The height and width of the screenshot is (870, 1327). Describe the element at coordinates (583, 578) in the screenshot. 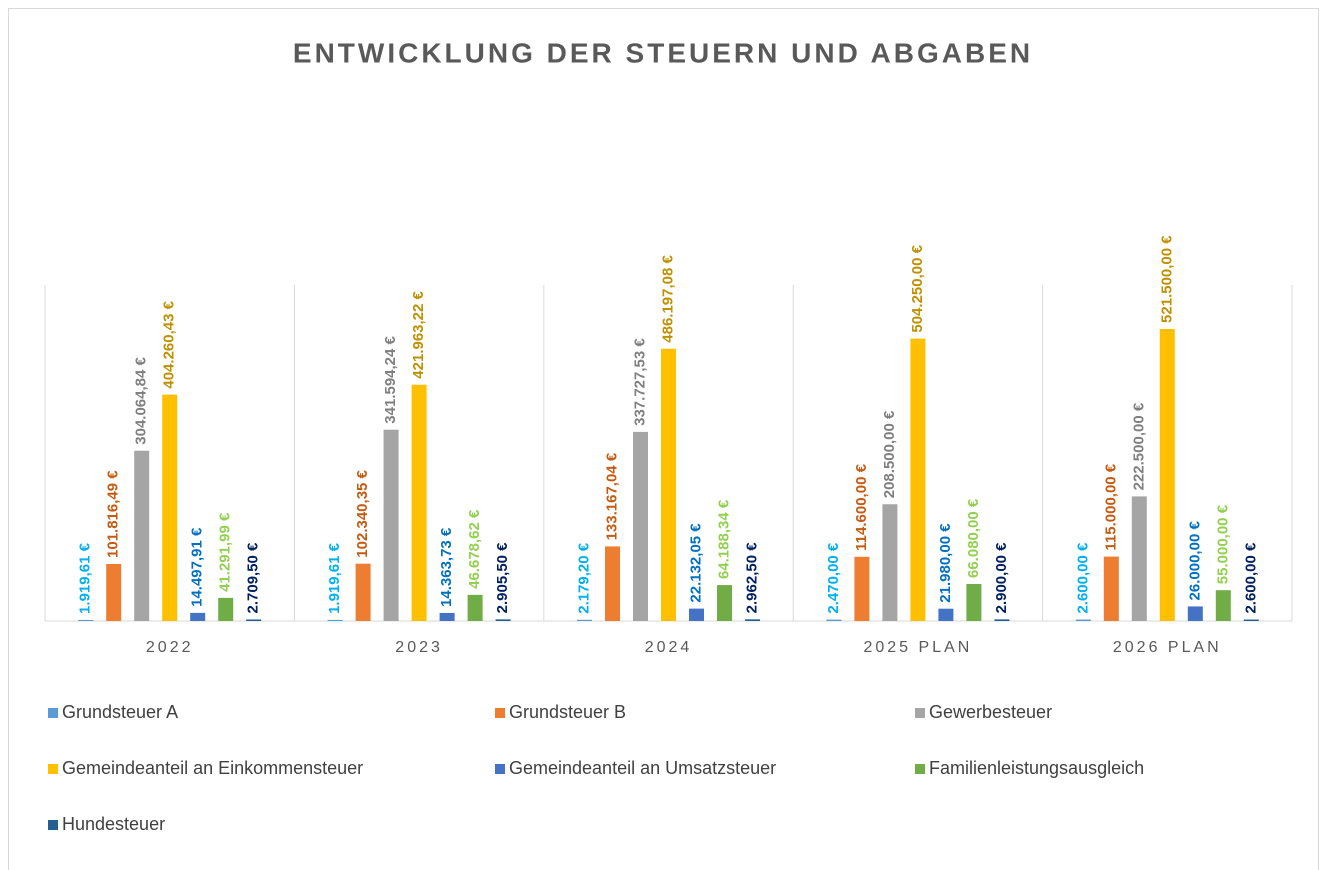

I see `value-label: 2.179,20 €` at that location.